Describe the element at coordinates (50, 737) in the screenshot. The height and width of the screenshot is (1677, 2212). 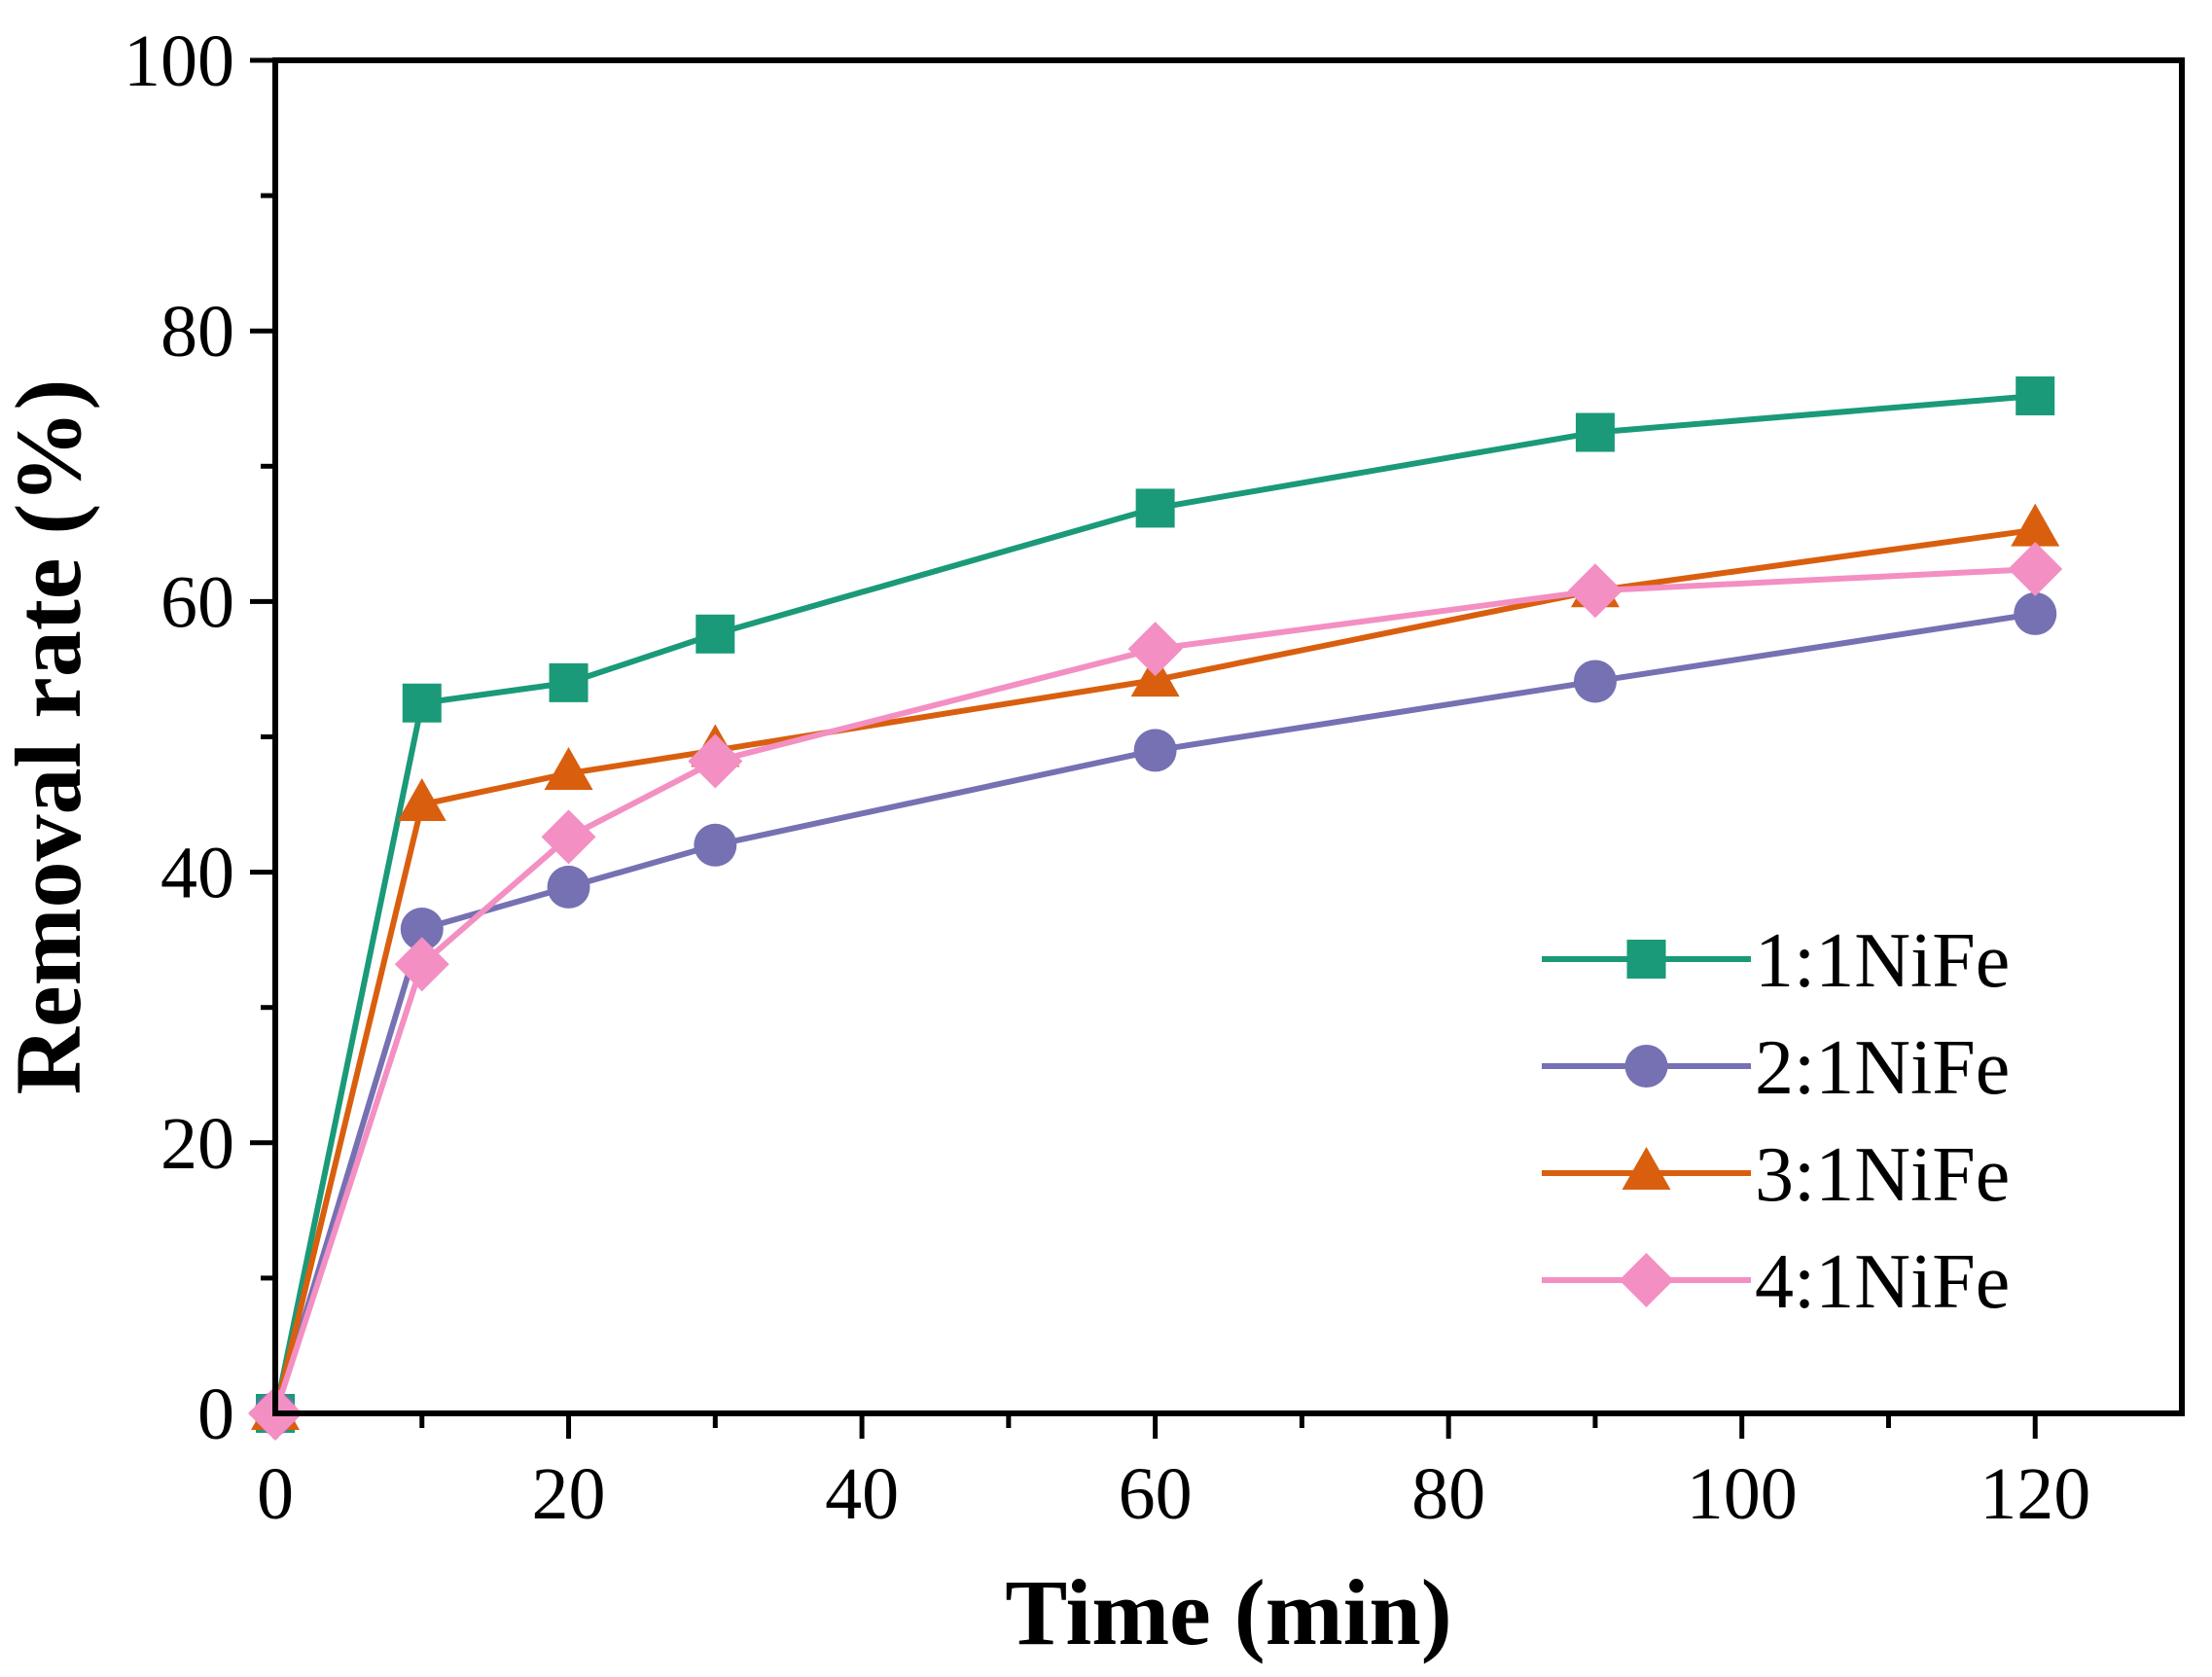
I see `y-axis-title: Removal rate (%)` at that location.